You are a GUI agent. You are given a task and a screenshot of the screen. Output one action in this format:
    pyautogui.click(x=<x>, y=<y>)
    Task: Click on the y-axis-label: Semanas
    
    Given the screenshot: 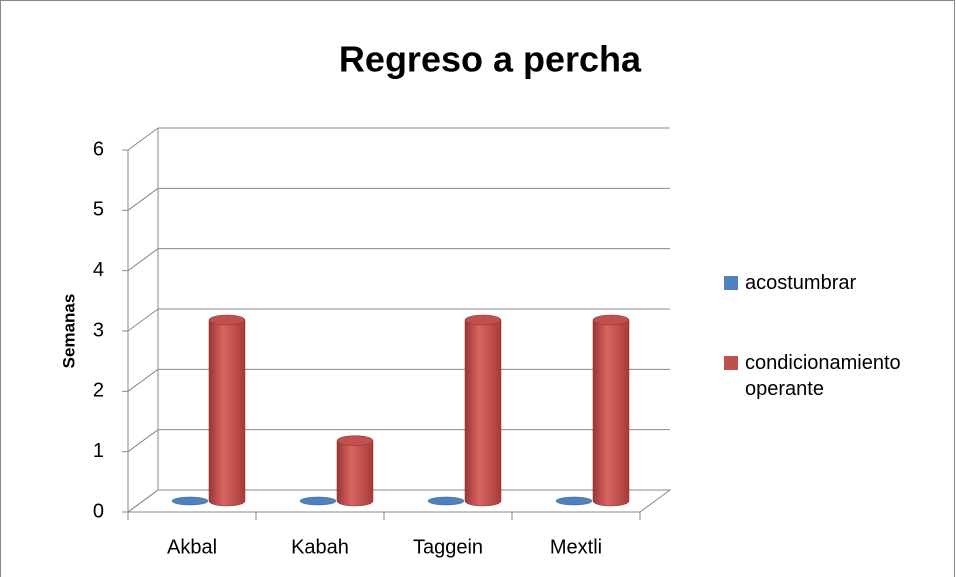 What is the action you would take?
    pyautogui.click(x=68, y=331)
    